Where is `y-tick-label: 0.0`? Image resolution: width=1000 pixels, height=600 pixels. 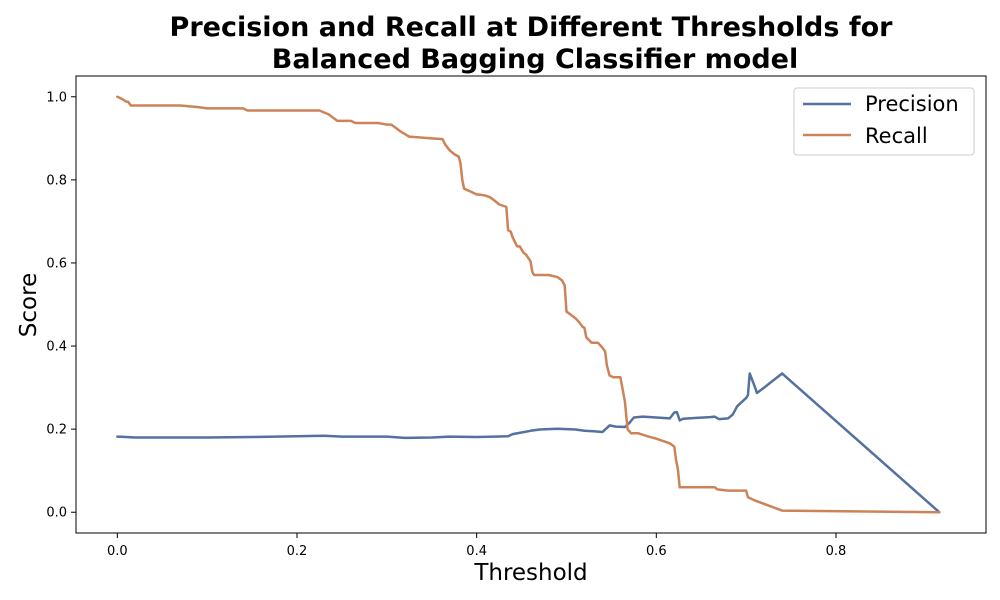
y-tick-label: 0.0 is located at coordinates (56, 513).